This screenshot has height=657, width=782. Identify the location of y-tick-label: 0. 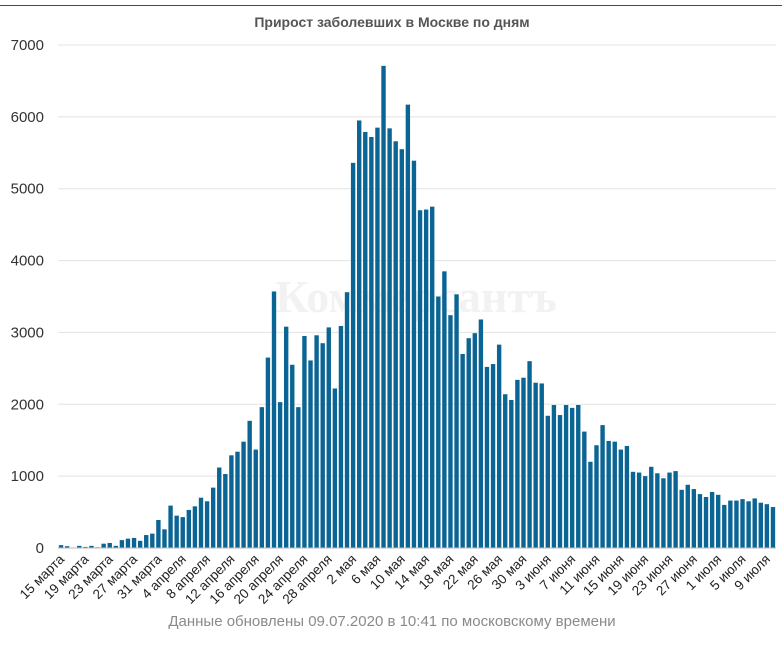
(40, 548).